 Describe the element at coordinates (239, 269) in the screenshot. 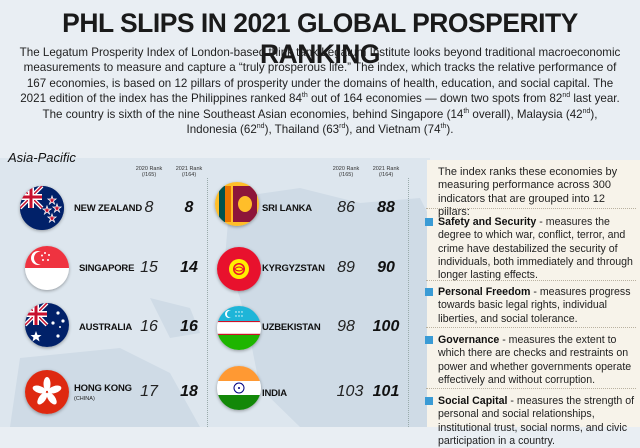

I see `kyrgyzstan-flag-icon` at that location.